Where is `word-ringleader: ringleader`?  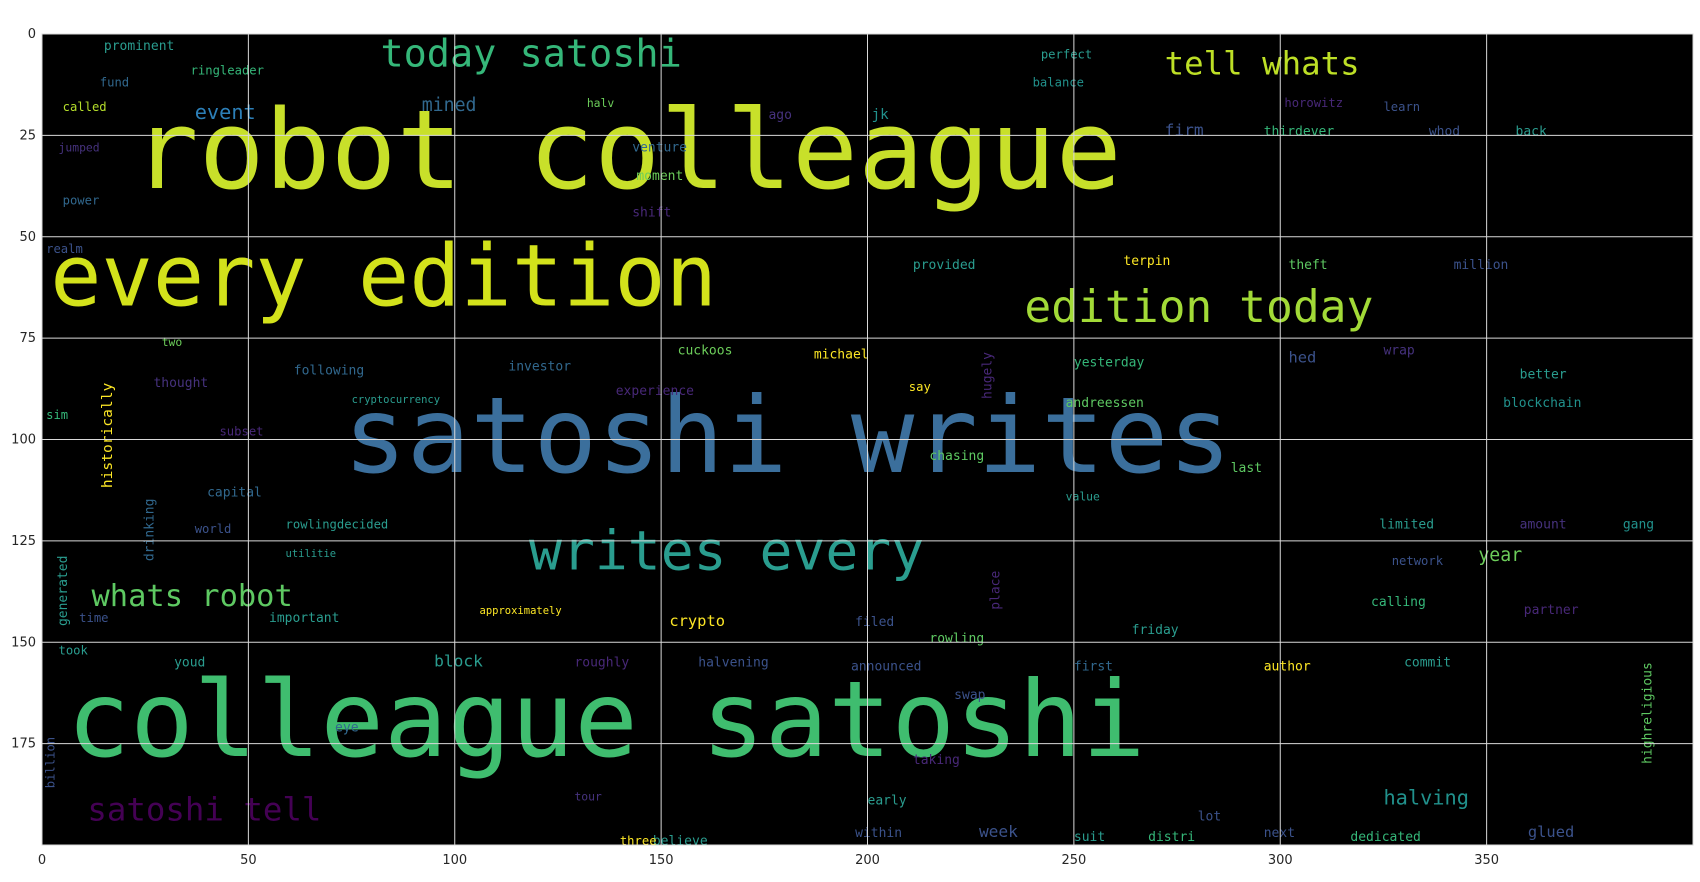
word-ringleader: ringleader is located at coordinates (227, 71).